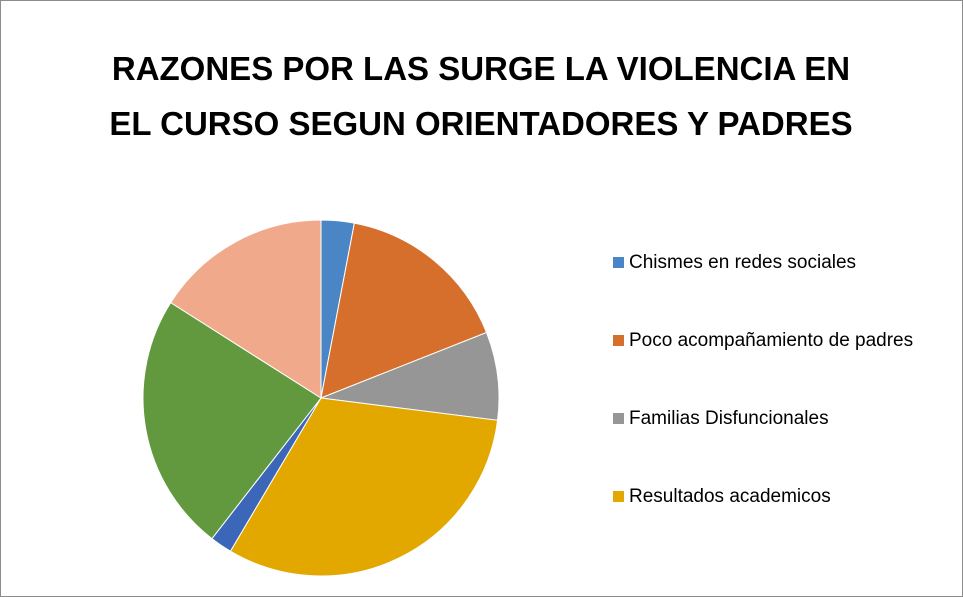 This screenshot has height=597, width=963. Describe the element at coordinates (785, 364) in the screenshot. I see `legend-item: Poco acompañamiento de padres` at that location.